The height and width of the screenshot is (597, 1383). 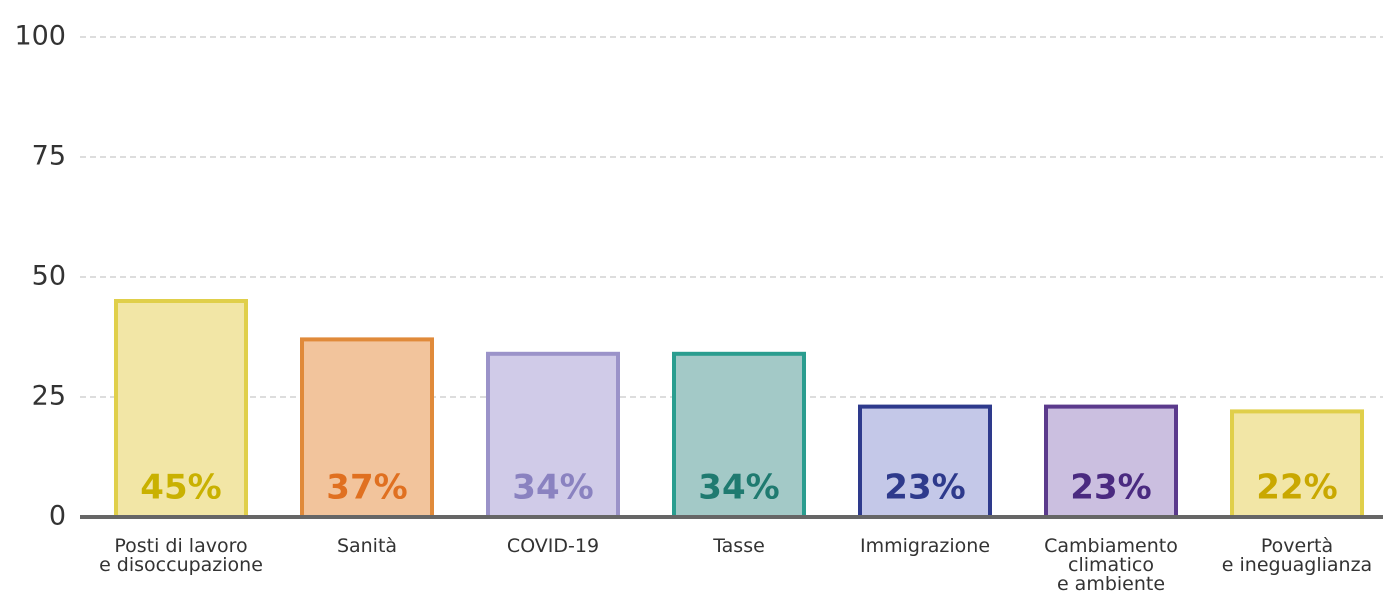 What do you see at coordinates (49, 156) in the screenshot?
I see `y-tick-label: 75` at bounding box center [49, 156].